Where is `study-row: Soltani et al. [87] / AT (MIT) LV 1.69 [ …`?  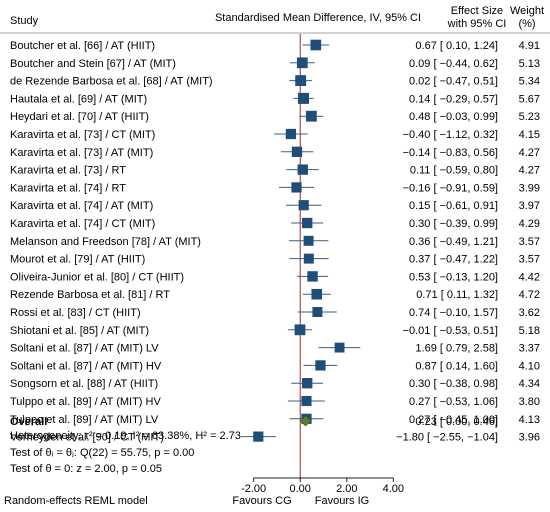
study-row: Soltani et al. [87] / AT (MIT) LV 1.69 [ … is located at coordinates (275, 349).